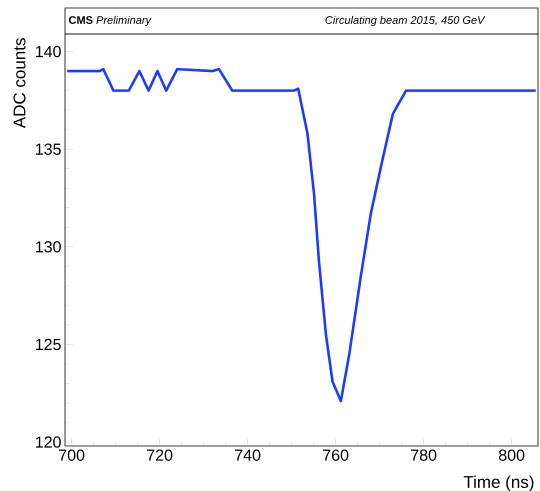 This screenshot has height=491, width=540. What do you see at coordinates (110, 21) in the screenshot?
I see `chart-title: CMS Preliminary` at bounding box center [110, 21].